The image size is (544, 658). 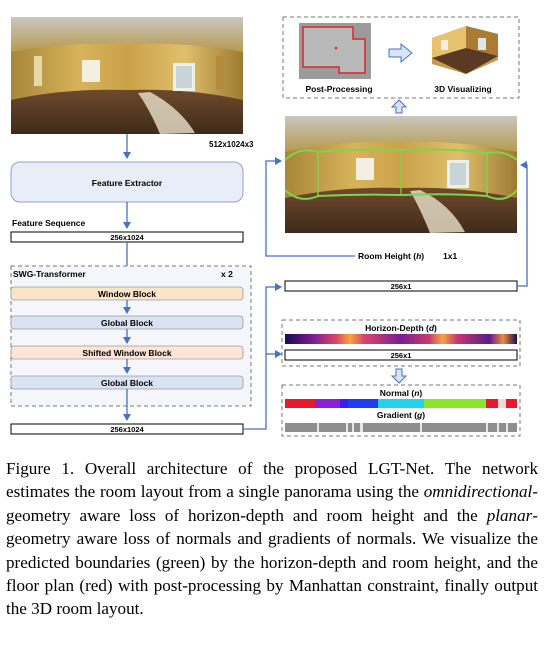 What do you see at coordinates (127, 429) in the screenshot?
I see `output-sequence-dims: 256x1024` at bounding box center [127, 429].